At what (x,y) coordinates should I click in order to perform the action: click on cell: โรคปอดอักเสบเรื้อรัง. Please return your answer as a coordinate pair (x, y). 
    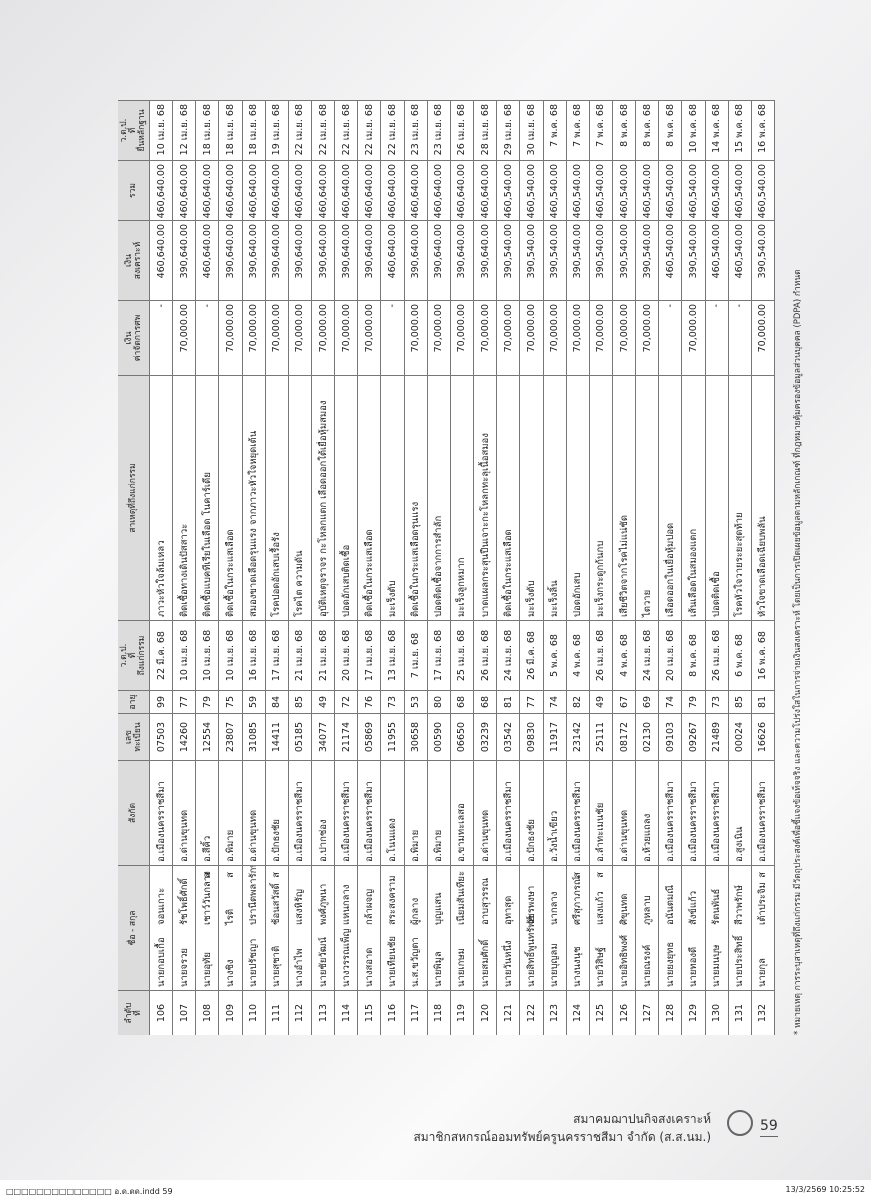
    Looking at the image, I should click on (277, 497).